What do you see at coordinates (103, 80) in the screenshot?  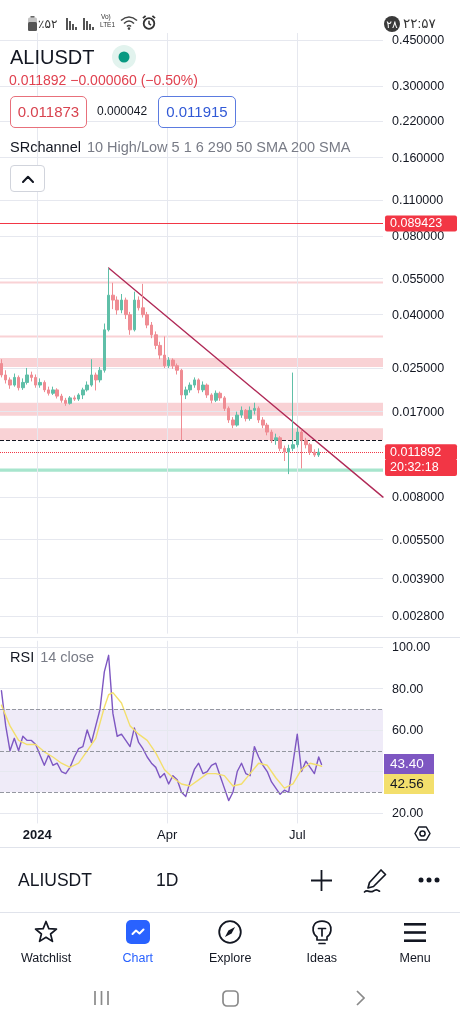 I see `text: 0.011892 −0.000060 (−0.50%)` at bounding box center [103, 80].